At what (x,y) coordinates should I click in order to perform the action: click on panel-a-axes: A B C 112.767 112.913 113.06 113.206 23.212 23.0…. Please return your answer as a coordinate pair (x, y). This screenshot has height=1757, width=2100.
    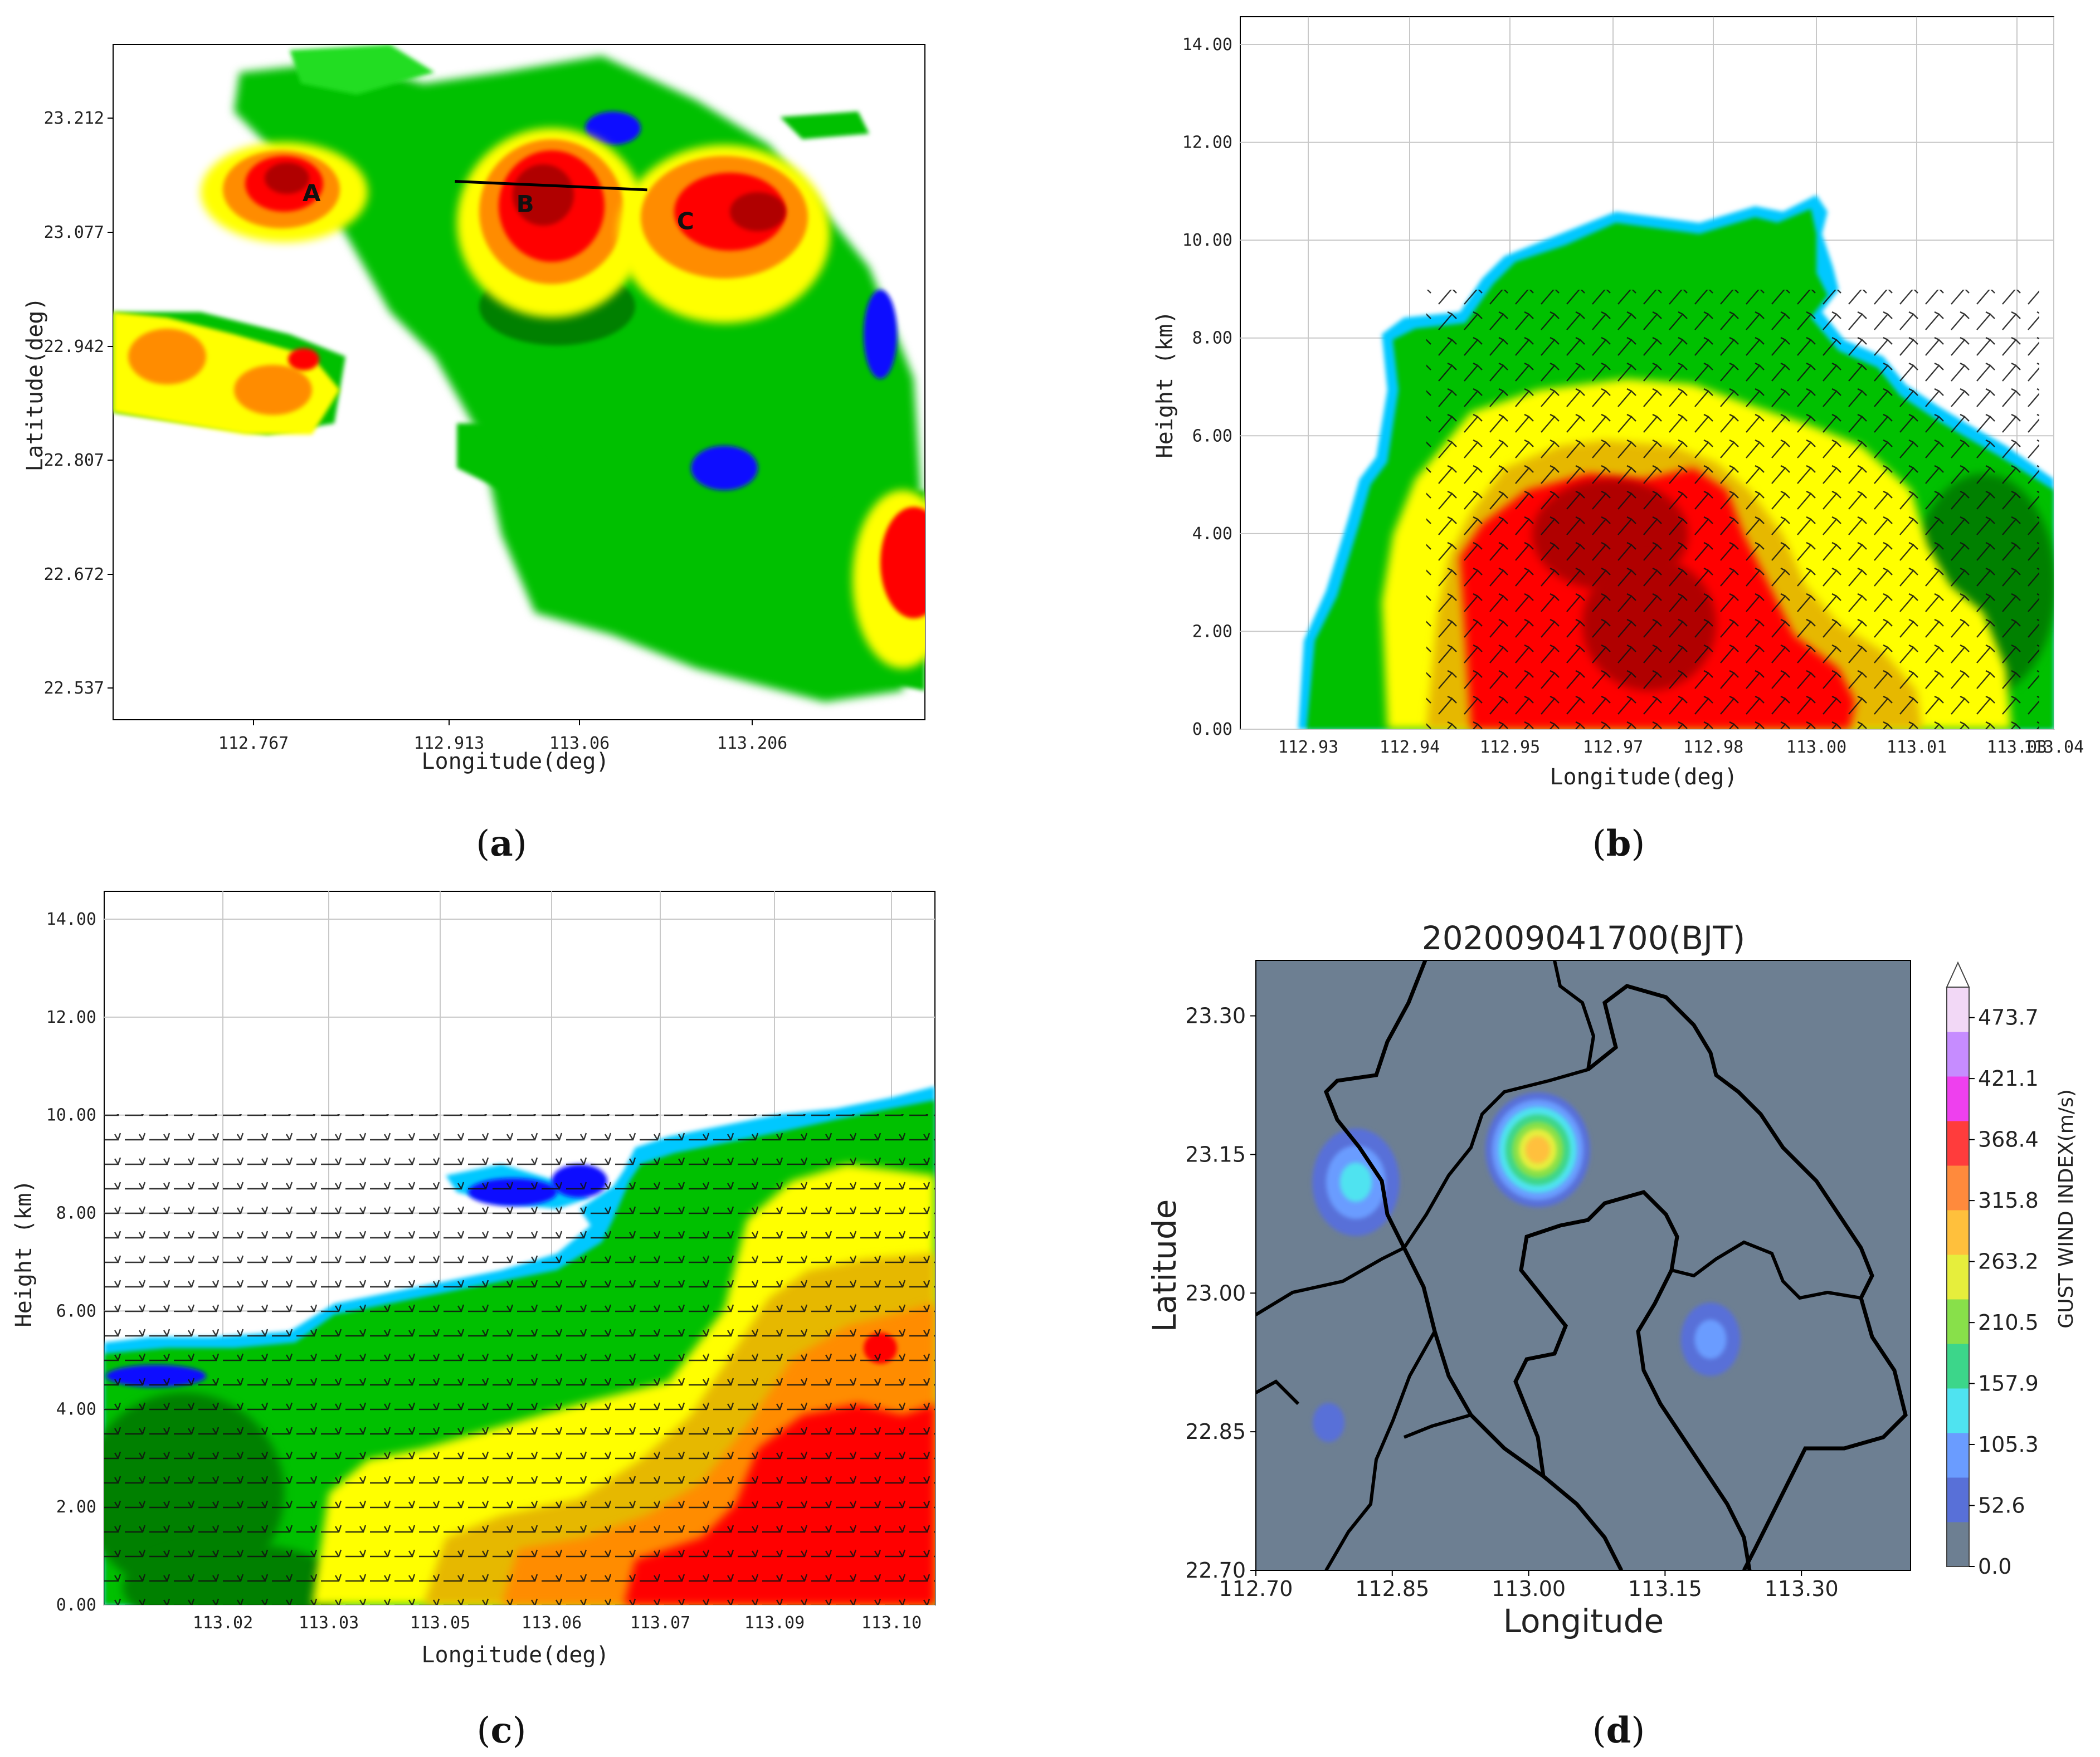
    Looking at the image, I should click on (416, 431).